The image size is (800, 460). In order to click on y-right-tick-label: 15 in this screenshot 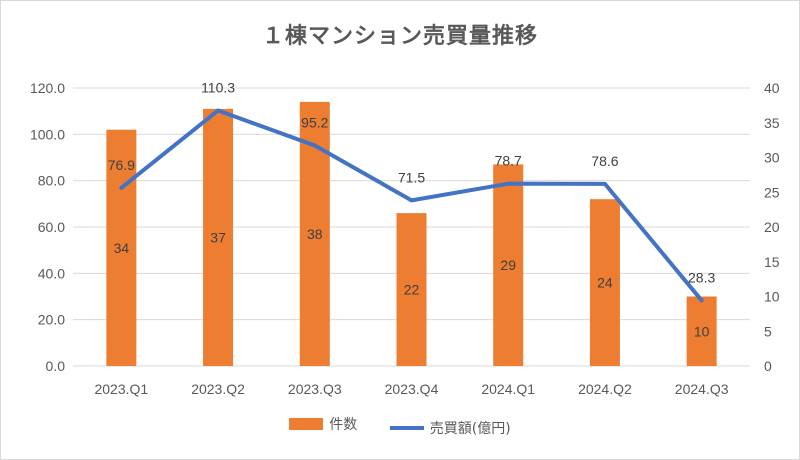, I will do `click(772, 262)`.